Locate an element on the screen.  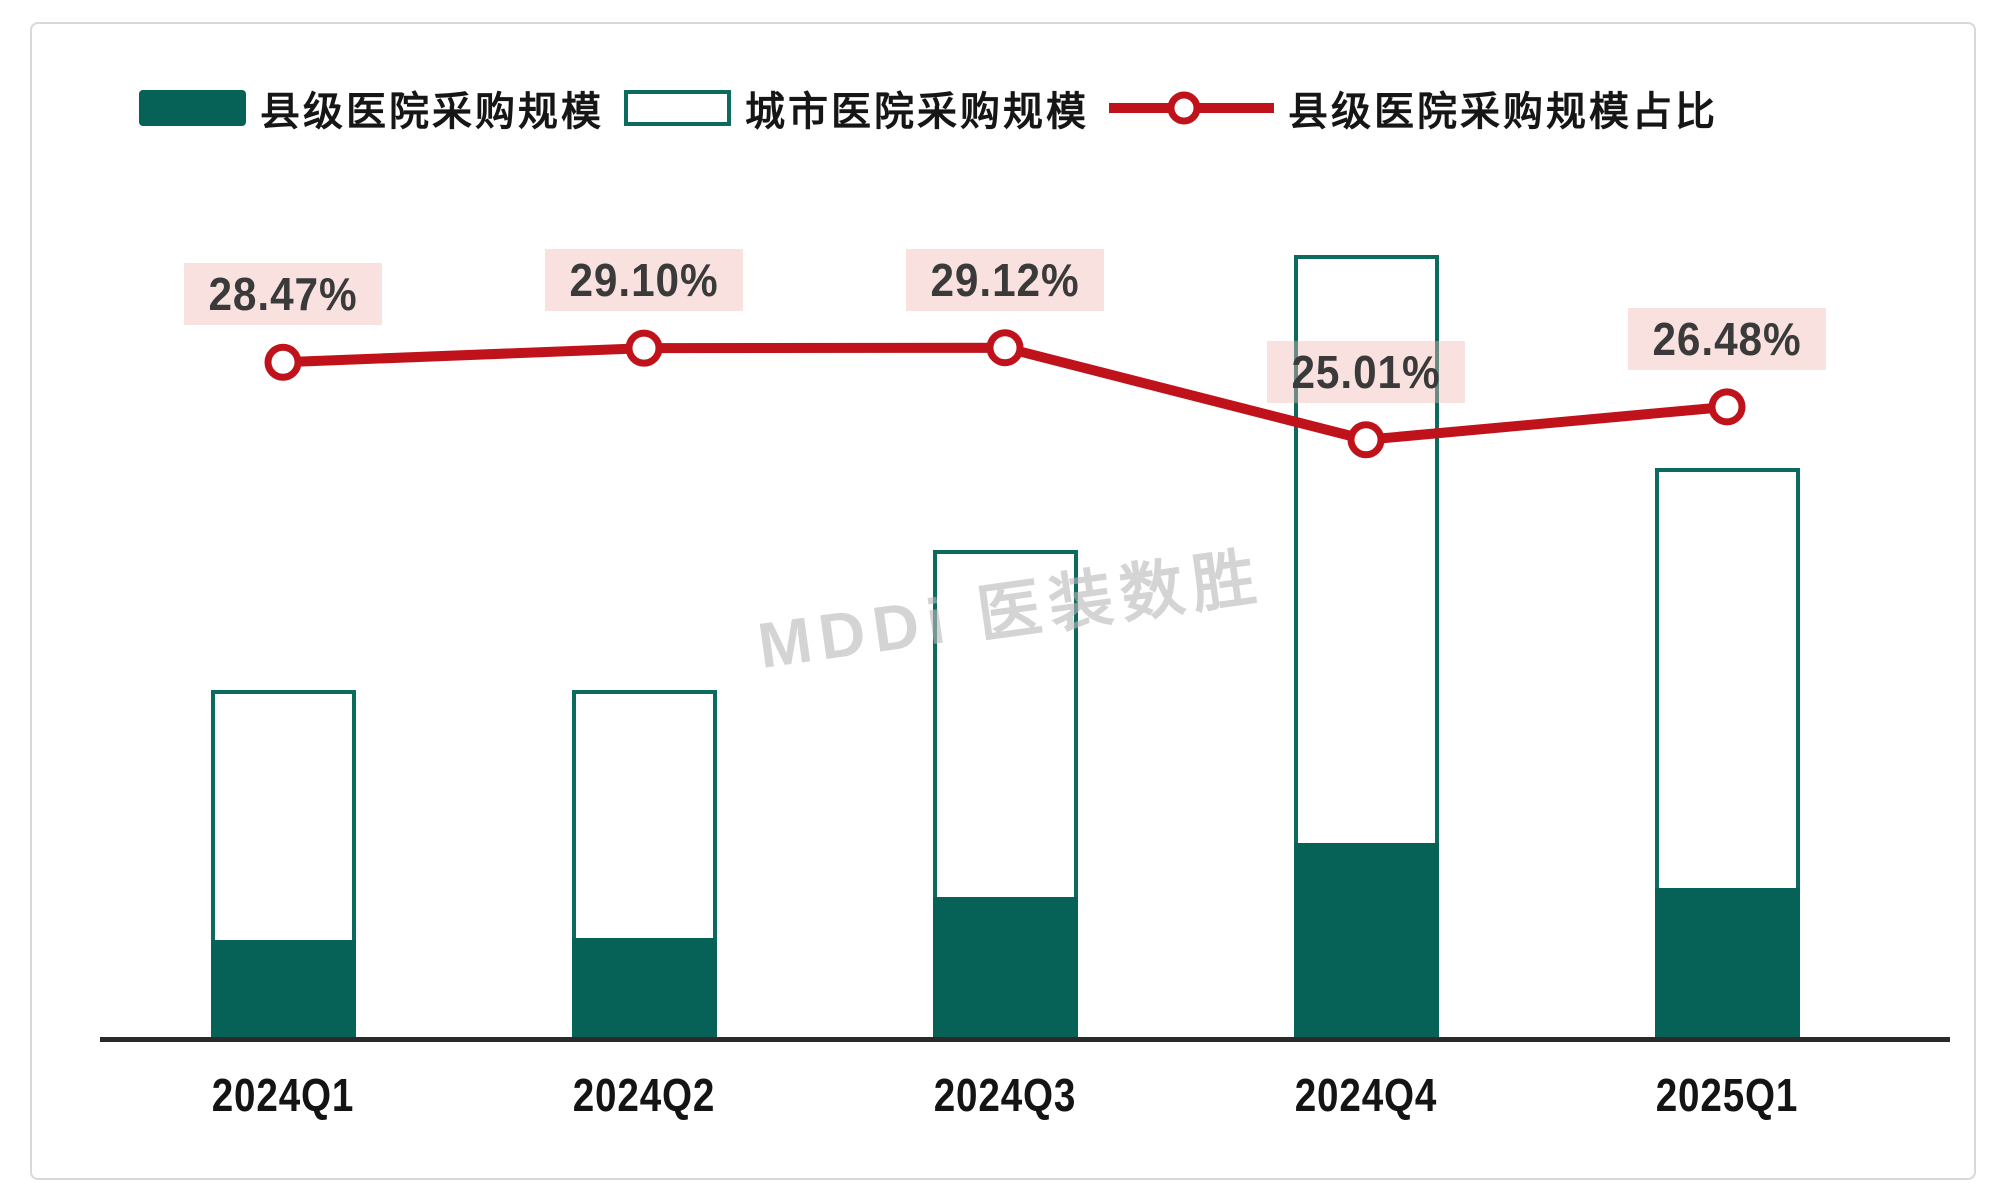
bar-county-segment-2024Q4 is located at coordinates (1366, 941).